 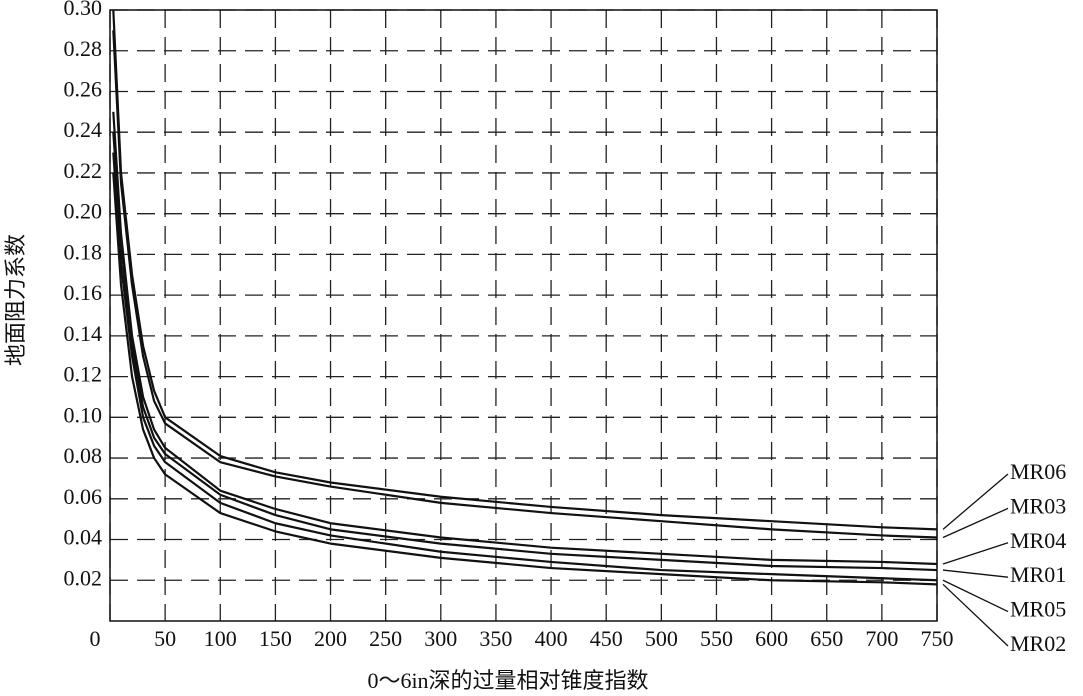 What do you see at coordinates (83, 374) in the screenshot?
I see `y-tick-label: 0.12` at bounding box center [83, 374].